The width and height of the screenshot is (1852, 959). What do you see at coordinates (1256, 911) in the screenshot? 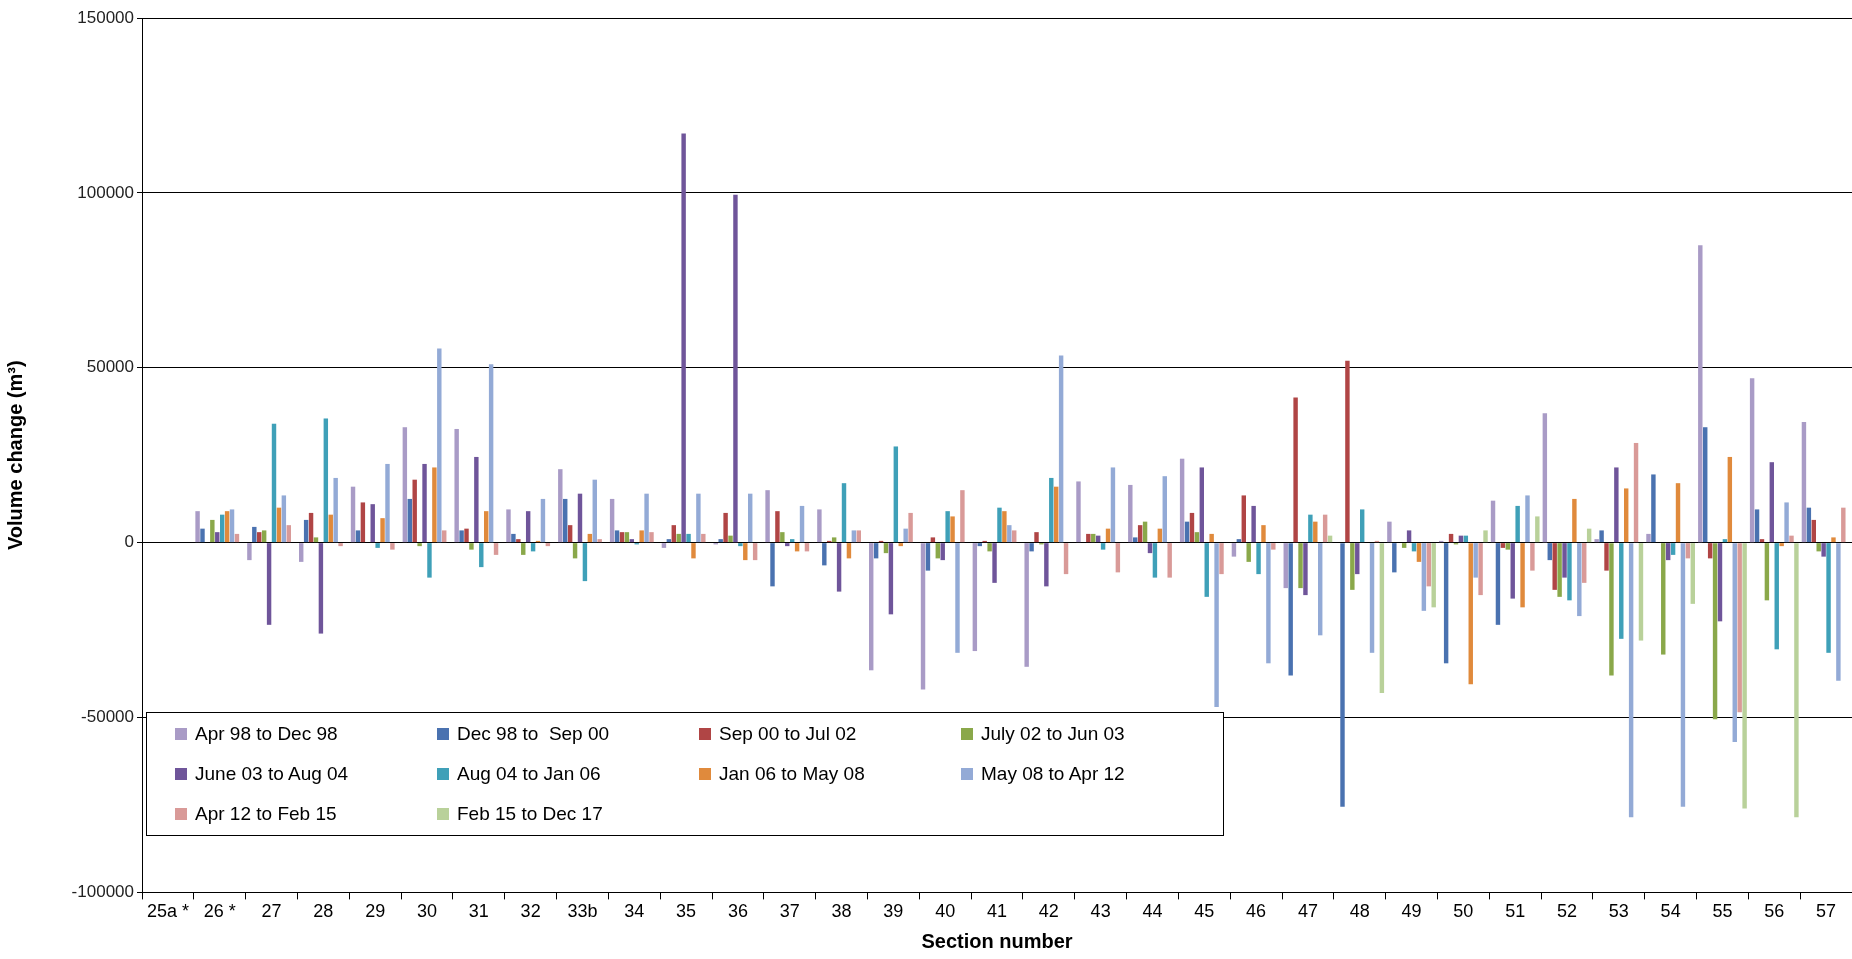
I see `x-tick-label: 46` at bounding box center [1256, 911].